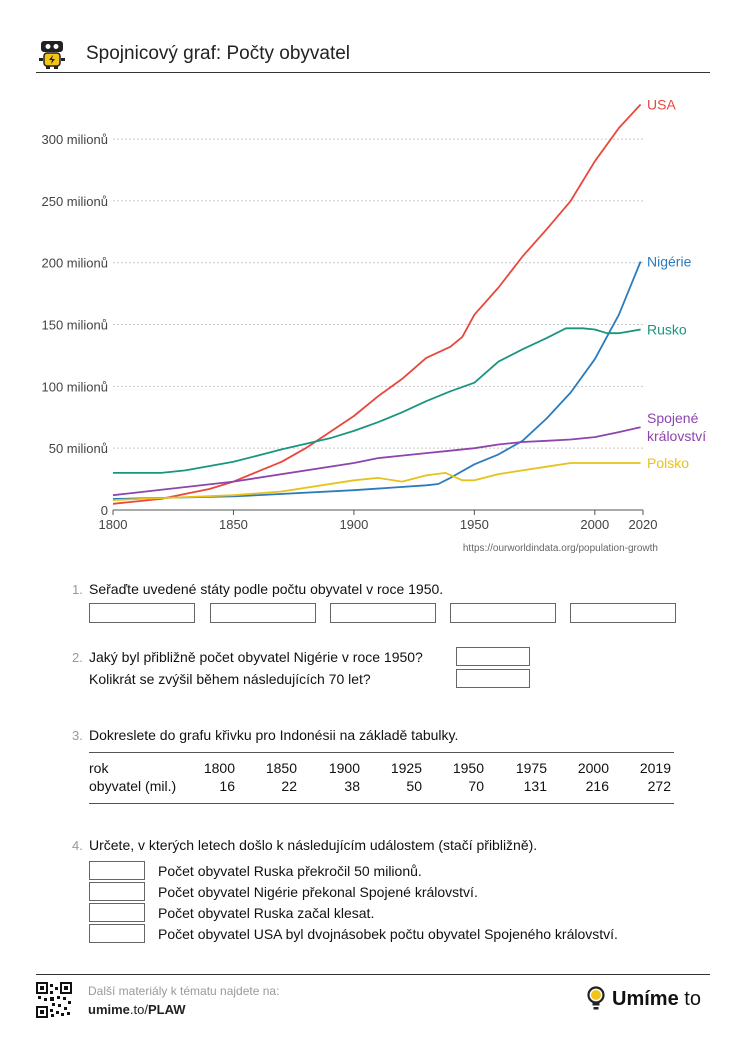  I want to click on x-tick-label: 1800, so click(113, 524).